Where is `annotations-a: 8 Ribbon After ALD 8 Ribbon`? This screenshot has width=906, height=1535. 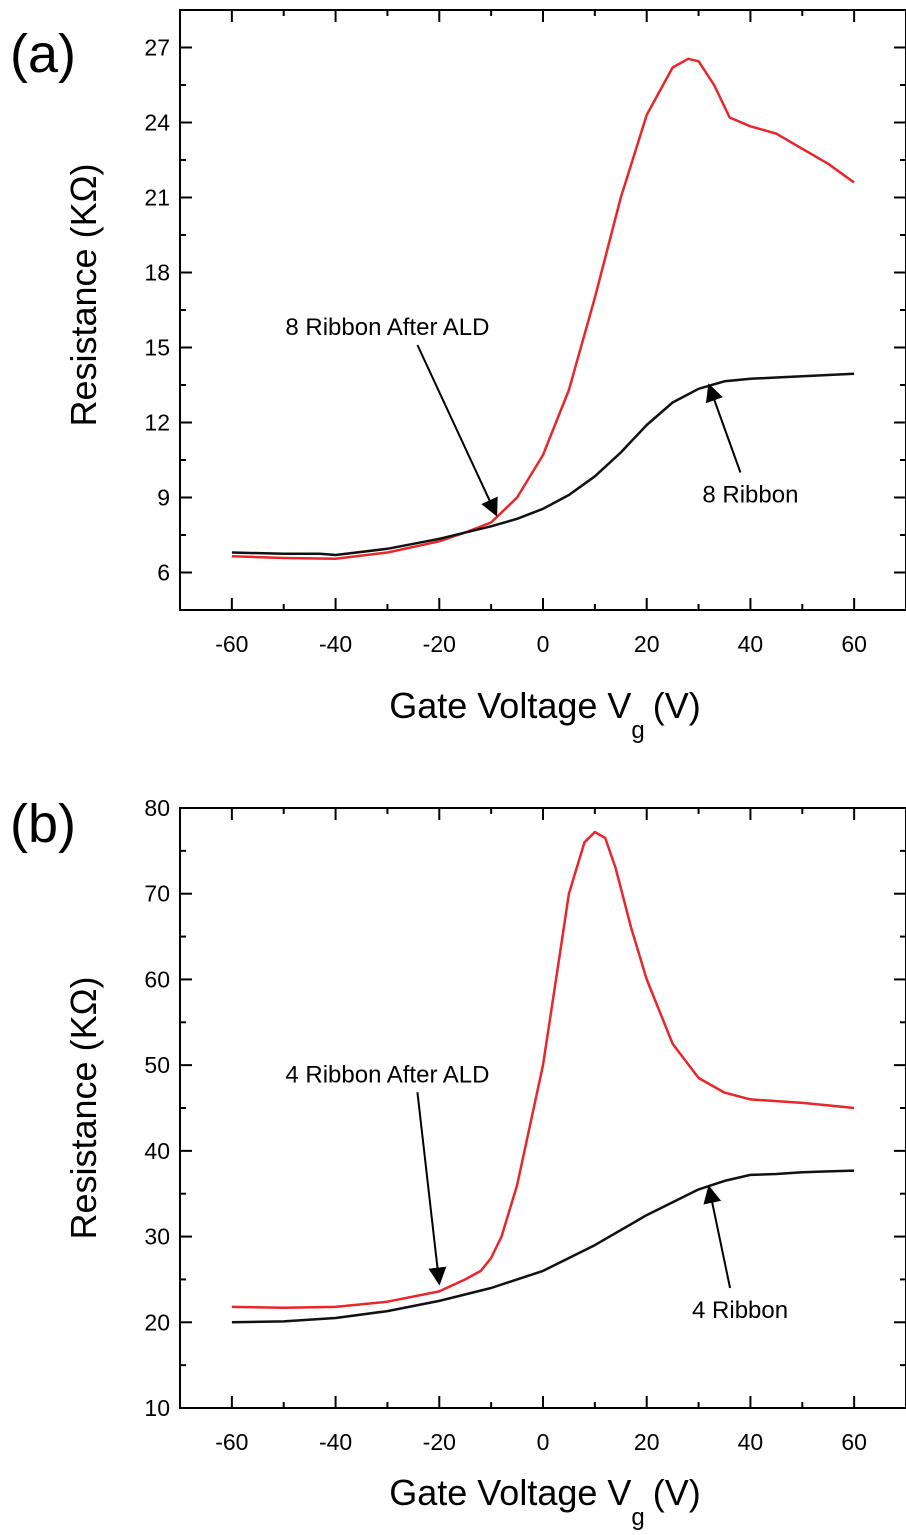 annotations-a: 8 Ribbon After ALD 8 Ribbon is located at coordinates (541, 415).